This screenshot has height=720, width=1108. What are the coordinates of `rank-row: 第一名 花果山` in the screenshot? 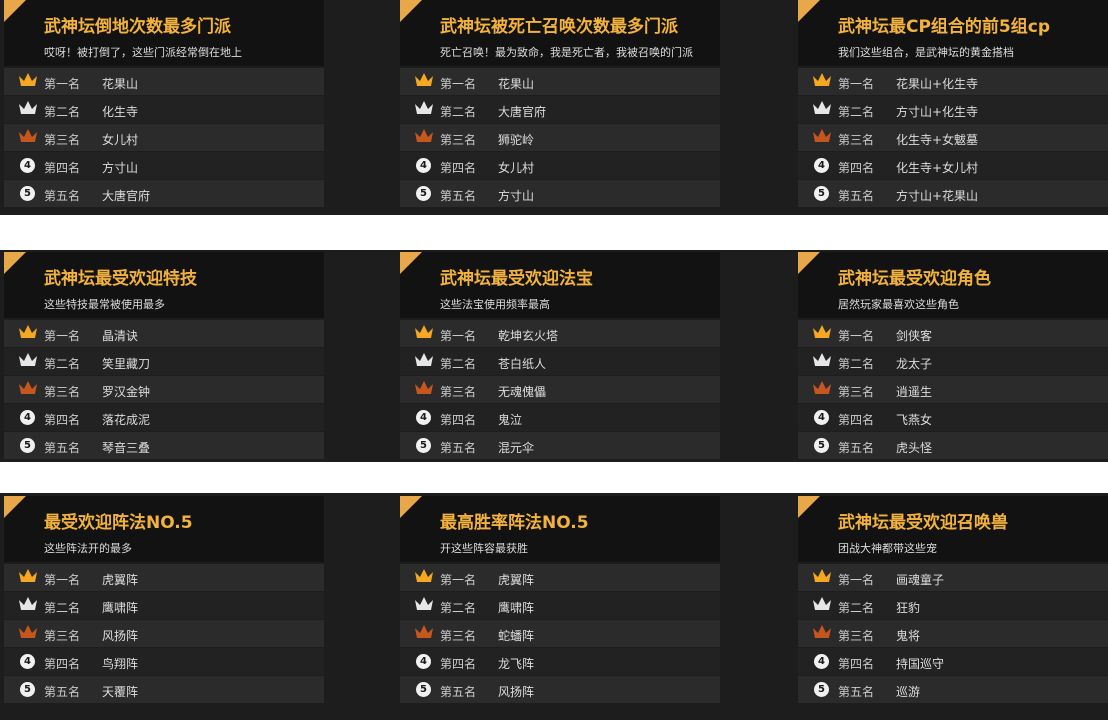 It's located at (560, 81).